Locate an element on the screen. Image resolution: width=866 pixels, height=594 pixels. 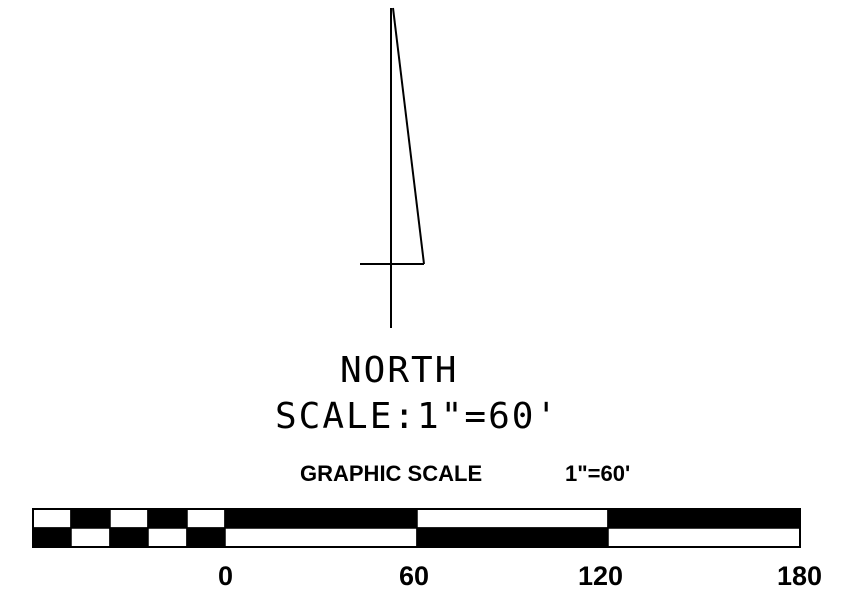
scale-tick-label-0: 0 is located at coordinates (226, 576).